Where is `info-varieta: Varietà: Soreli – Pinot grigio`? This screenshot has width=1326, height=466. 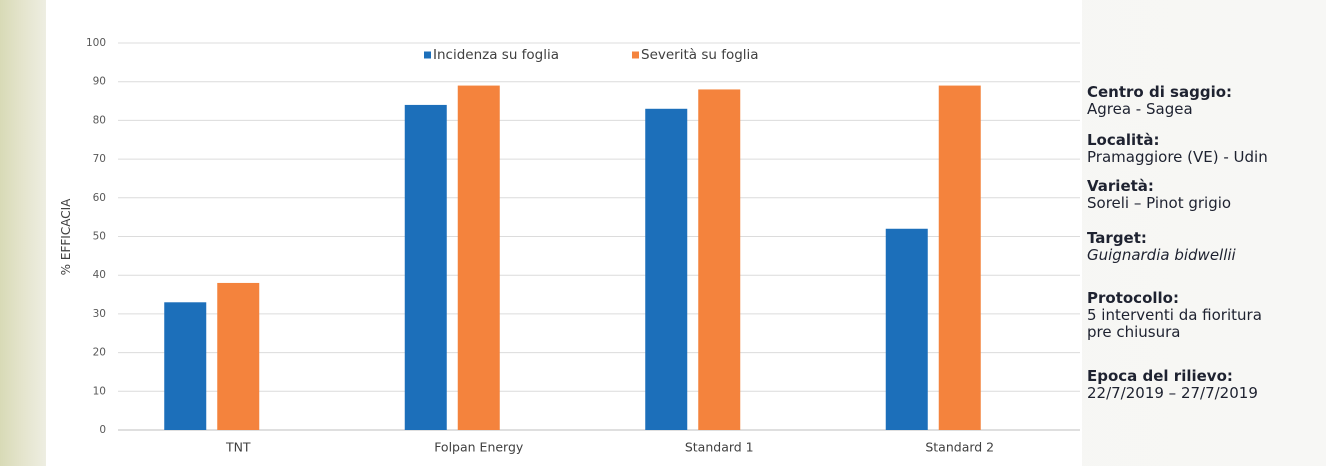 info-varieta: Varietà: Soreli – Pinot grigio is located at coordinates (1205, 195).